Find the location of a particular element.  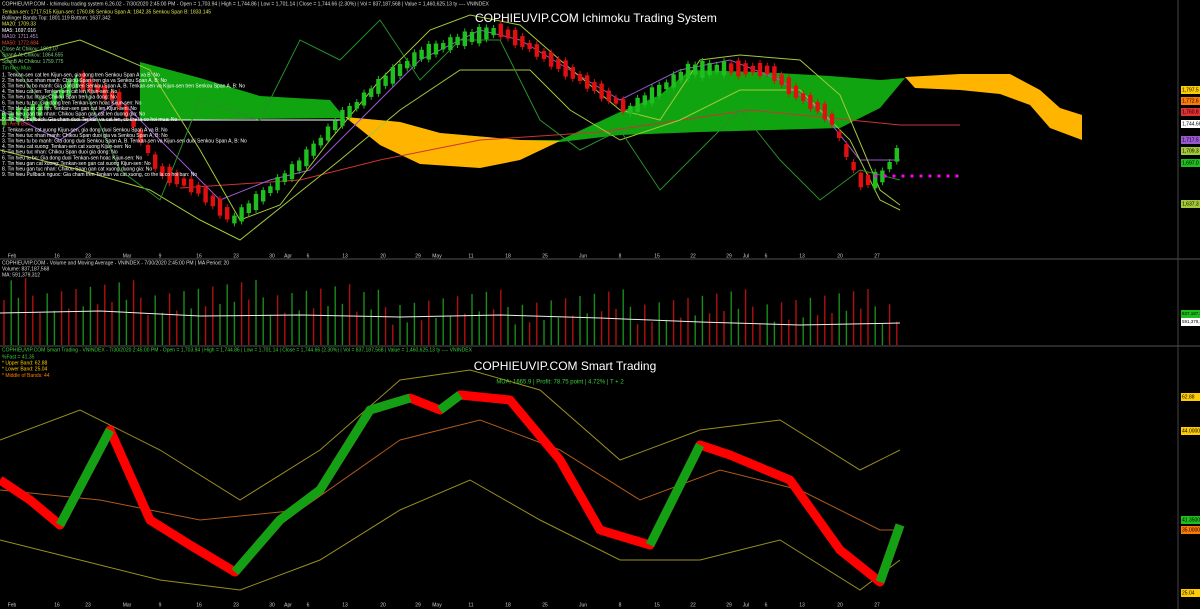

projection-dots is located at coordinates (916, 176).